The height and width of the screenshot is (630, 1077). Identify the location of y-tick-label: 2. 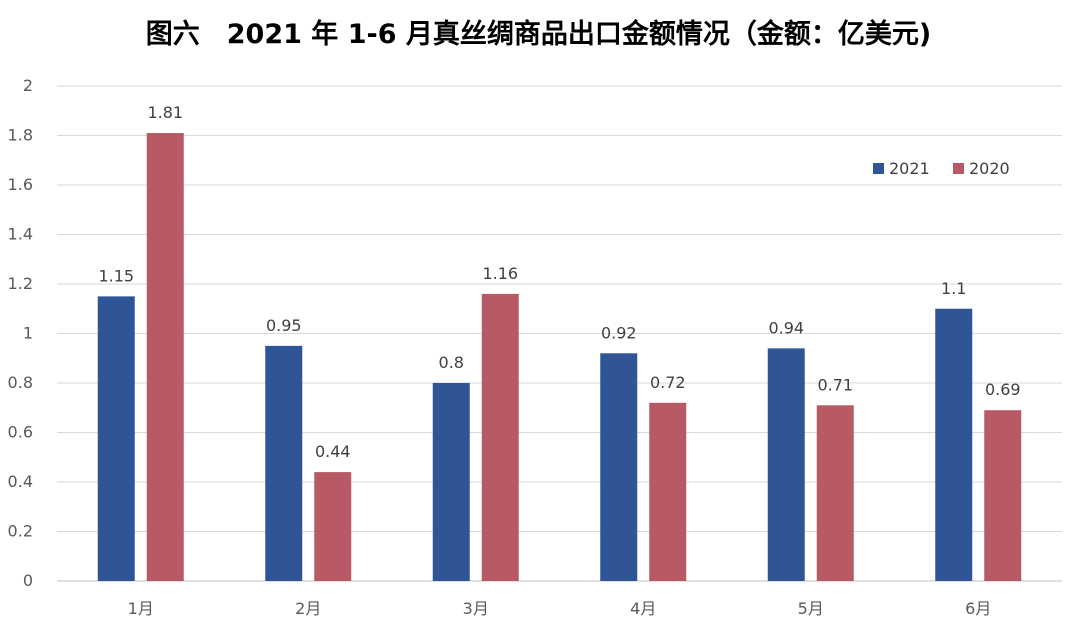
(28, 85).